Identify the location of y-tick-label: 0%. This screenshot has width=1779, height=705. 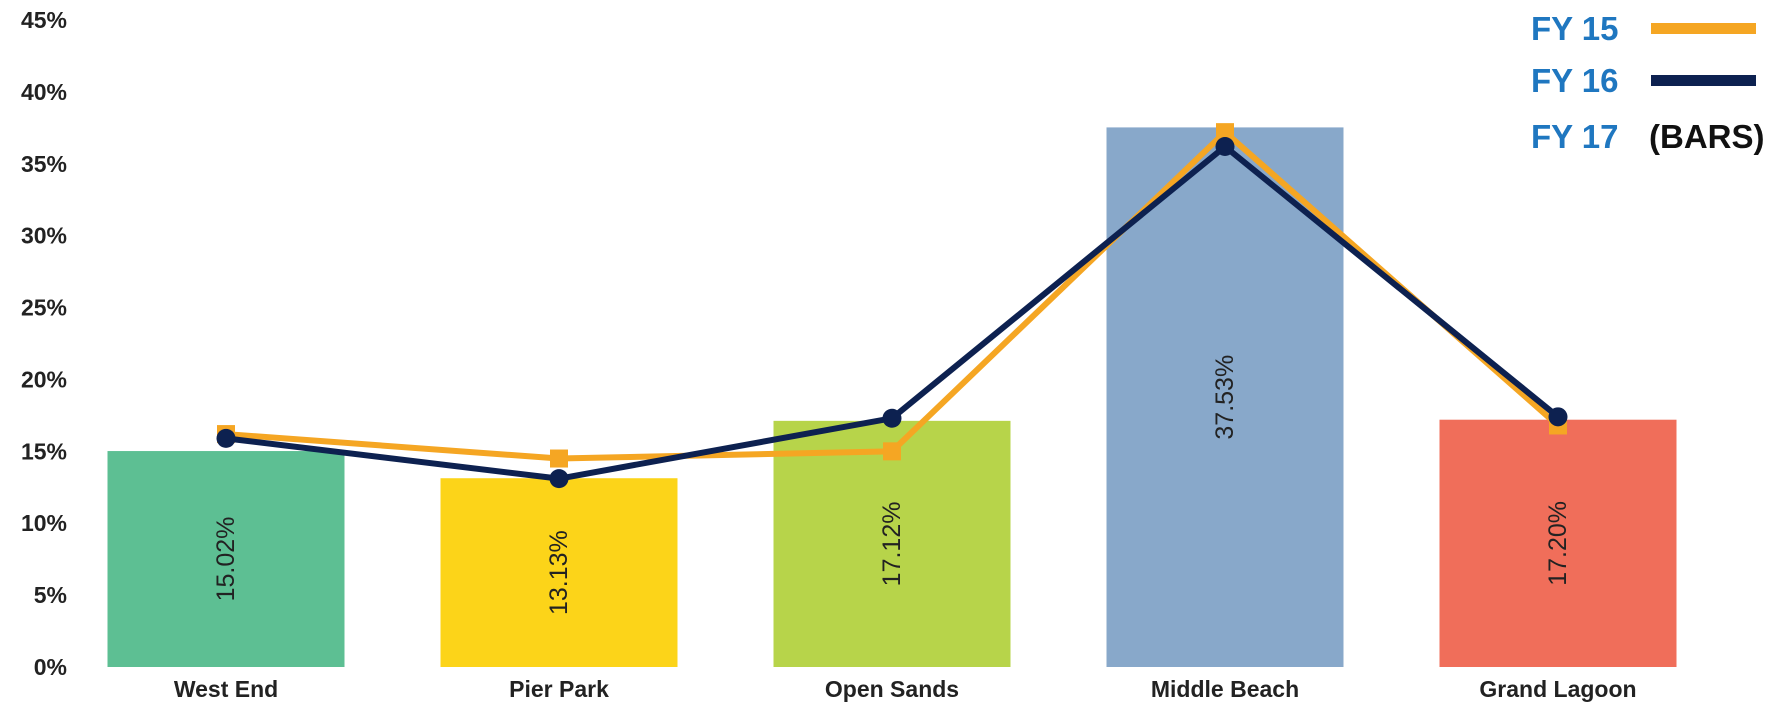
(50, 667).